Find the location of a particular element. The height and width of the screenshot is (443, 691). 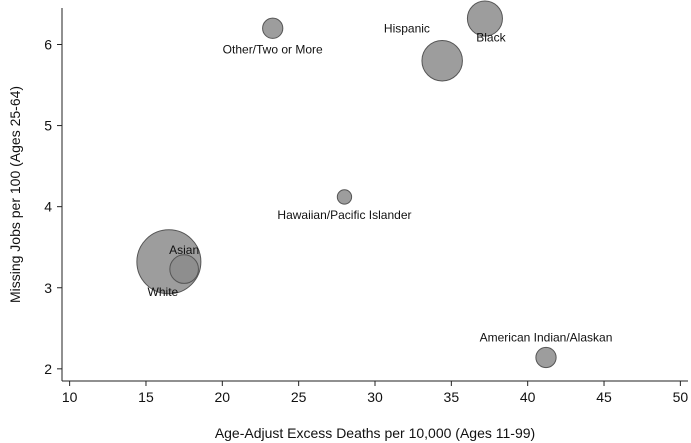

y-axis-title: Missing Jobs per 100 (Ages 25-64) is located at coordinates (15, 194).